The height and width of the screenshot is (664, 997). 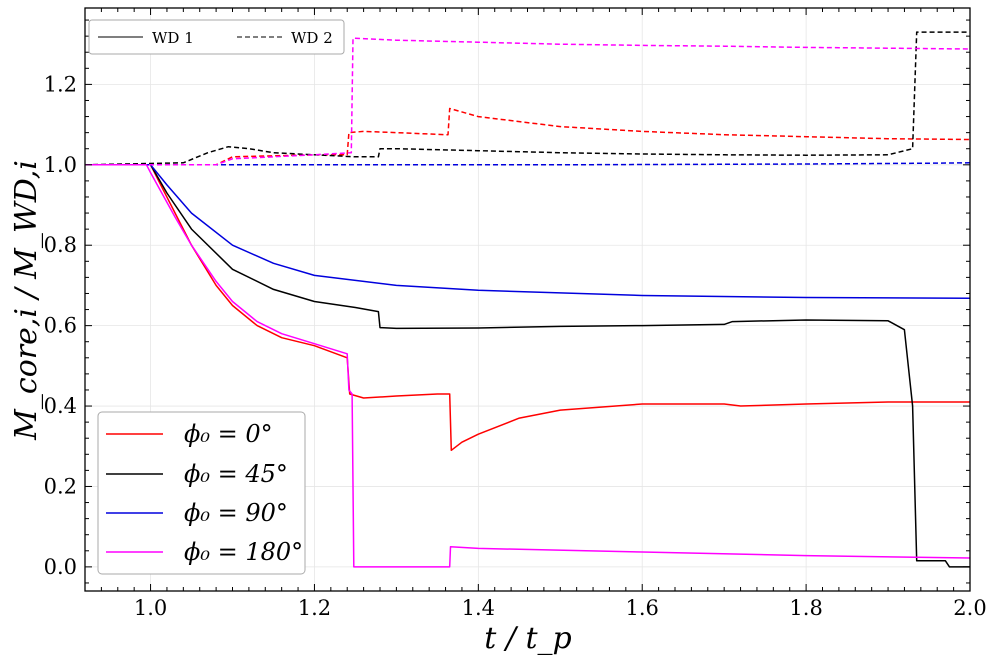 What do you see at coordinates (478, 608) in the screenshot?
I see `x-tick-label: 1.4` at bounding box center [478, 608].